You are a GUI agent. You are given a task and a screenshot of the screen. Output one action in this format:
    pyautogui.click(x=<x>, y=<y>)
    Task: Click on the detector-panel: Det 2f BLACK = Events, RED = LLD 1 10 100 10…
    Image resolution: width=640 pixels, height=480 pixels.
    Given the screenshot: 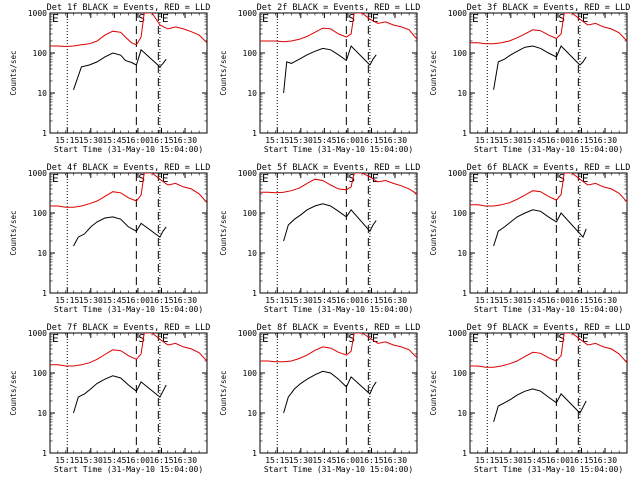 What is the action you would take?
    pyautogui.click(x=319, y=78)
    